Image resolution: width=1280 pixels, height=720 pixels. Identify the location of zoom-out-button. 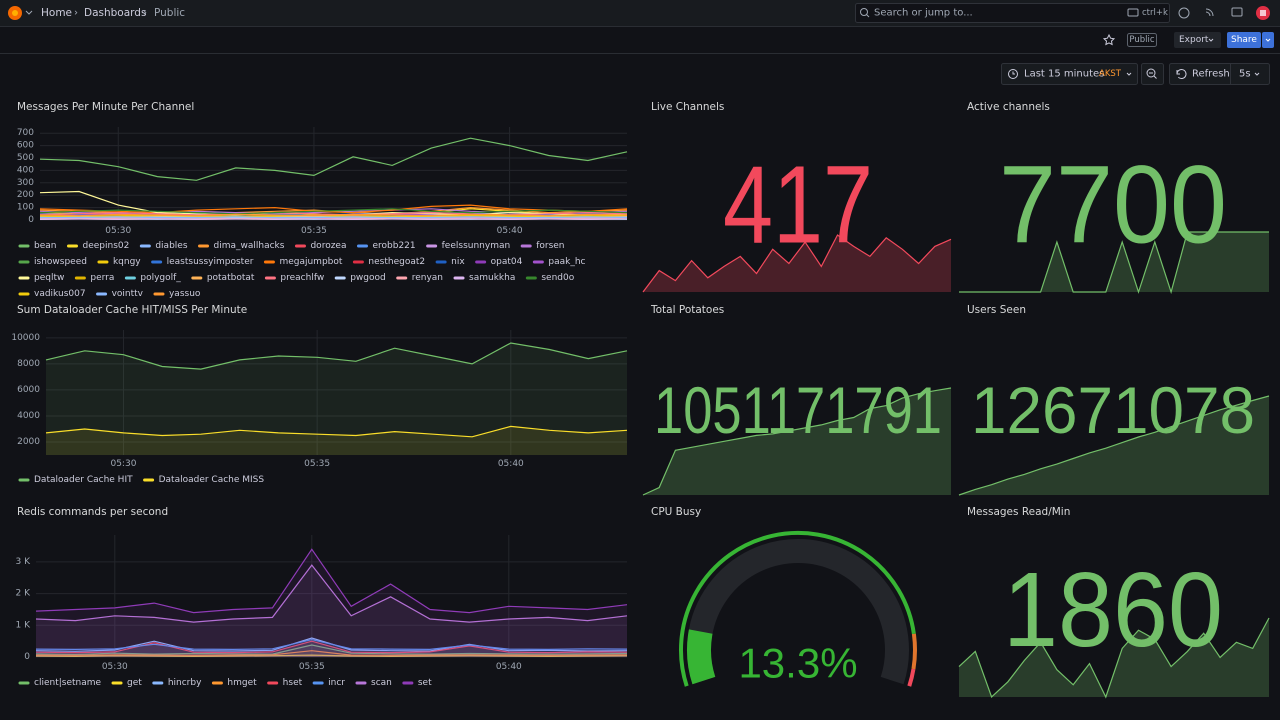
(1152, 74).